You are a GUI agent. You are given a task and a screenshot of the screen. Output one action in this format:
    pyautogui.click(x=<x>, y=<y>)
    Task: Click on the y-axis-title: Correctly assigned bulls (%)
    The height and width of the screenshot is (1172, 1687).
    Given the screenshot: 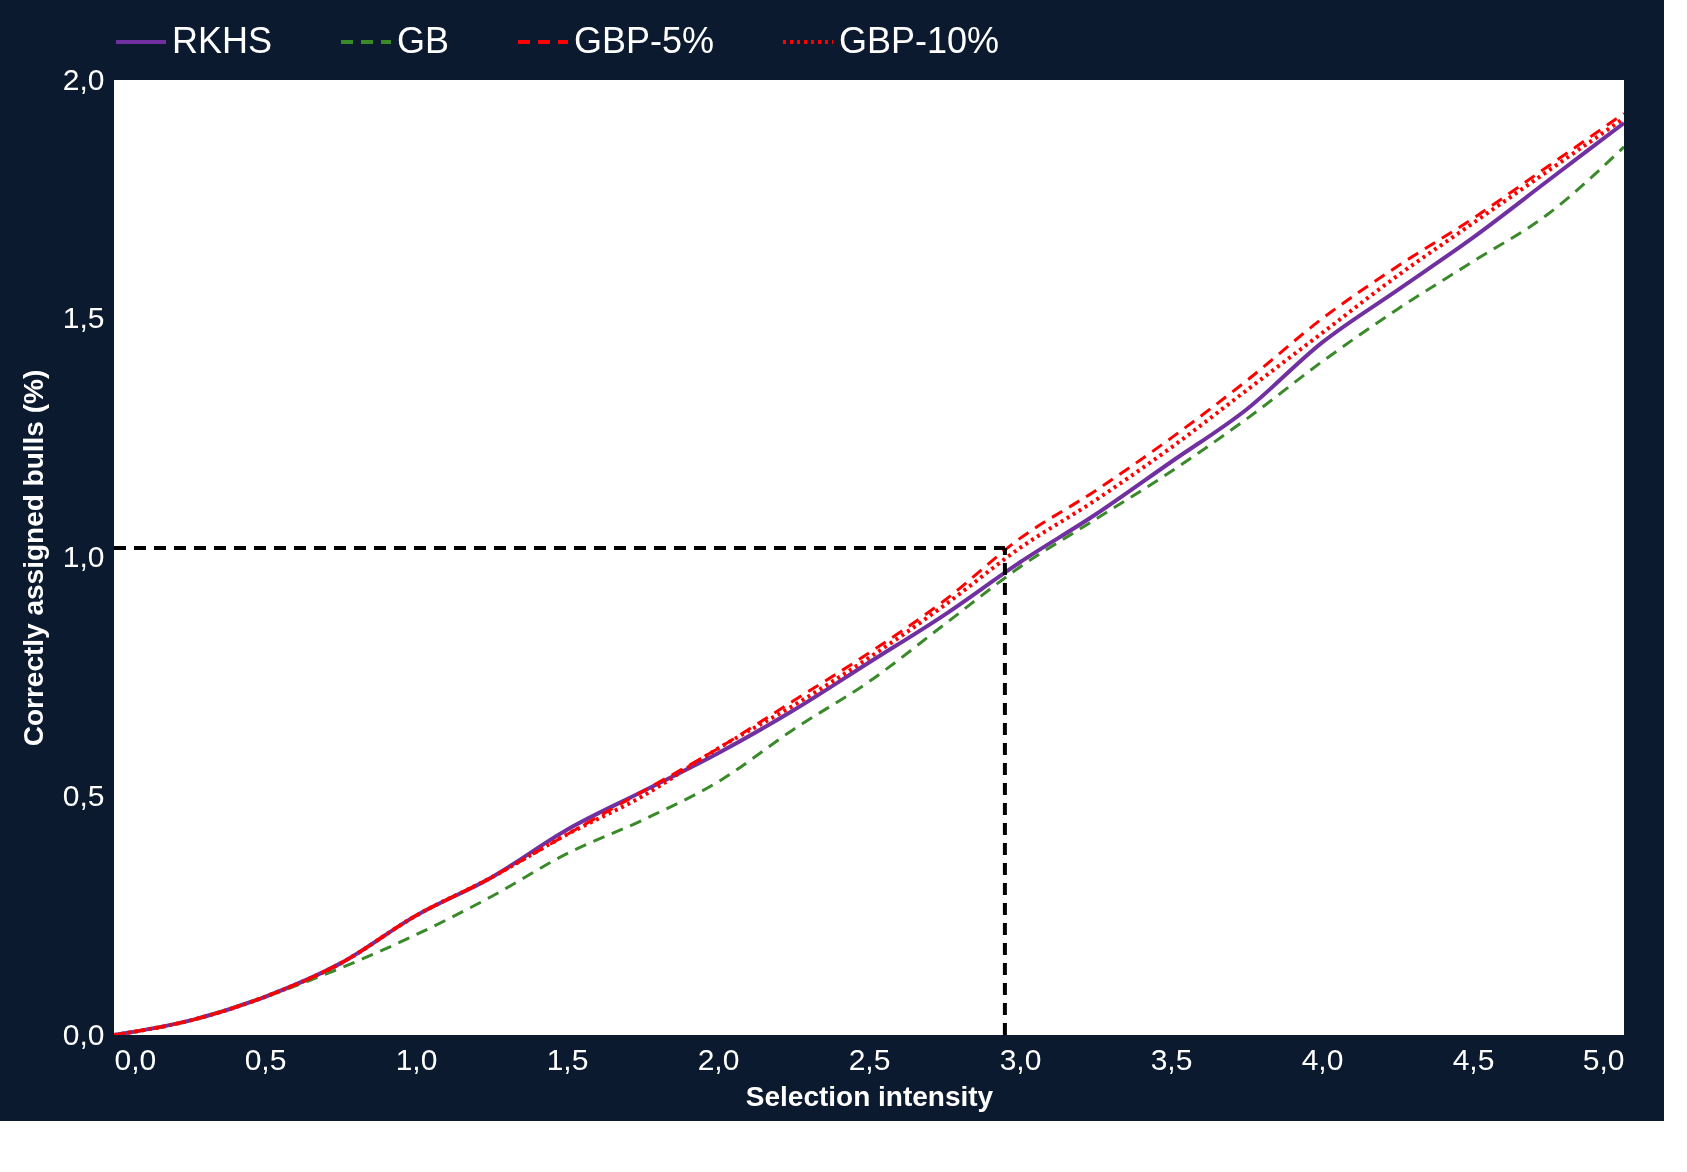 What is the action you would take?
    pyautogui.click(x=33, y=558)
    